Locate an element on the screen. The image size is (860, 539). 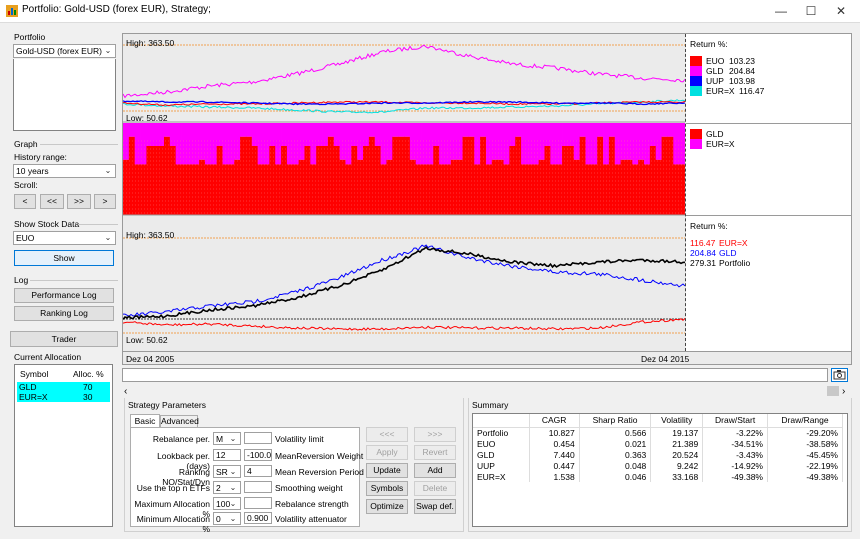
alloc-legend-gld: GLD is located at coordinates (715, 134).